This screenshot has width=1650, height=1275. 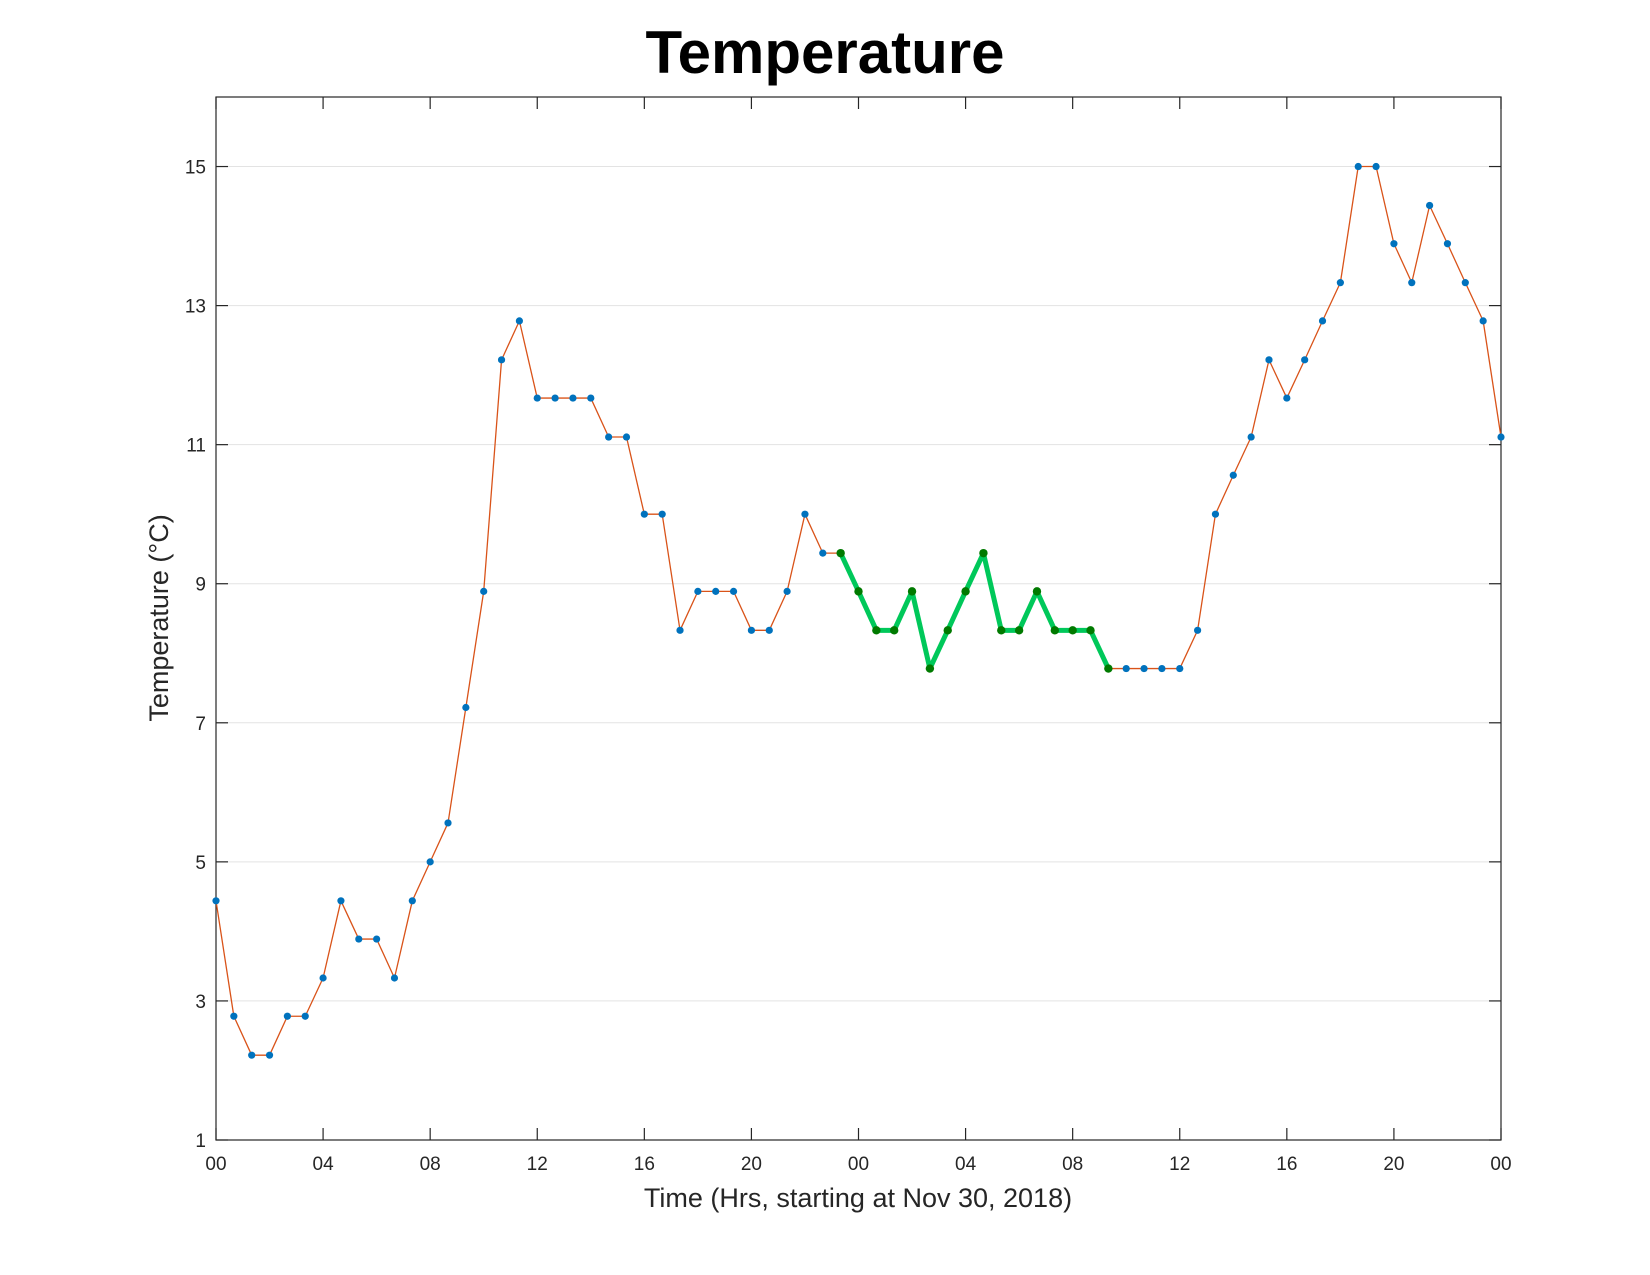 What do you see at coordinates (200, 585) in the screenshot?
I see `y-tick-label: 9` at bounding box center [200, 585].